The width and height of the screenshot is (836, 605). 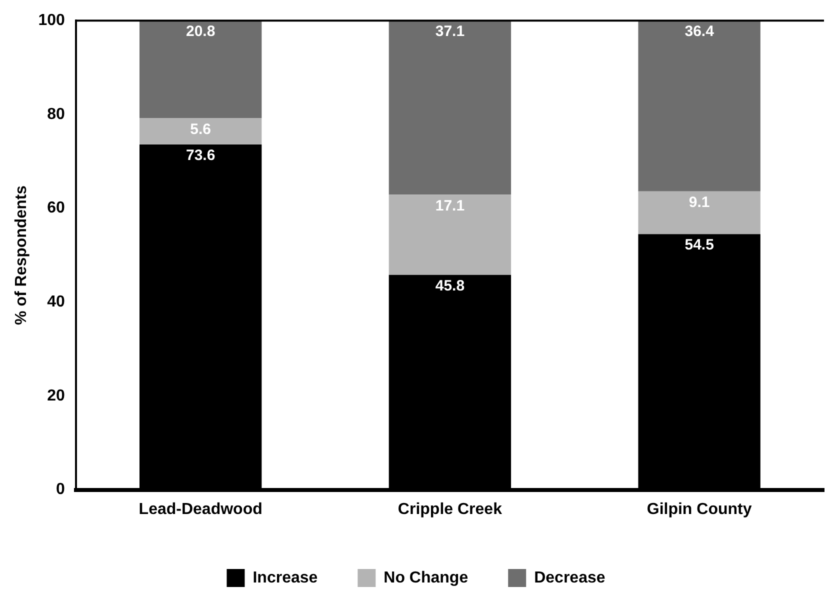 What do you see at coordinates (201, 155) in the screenshot?
I see `data-label: 73.6` at bounding box center [201, 155].